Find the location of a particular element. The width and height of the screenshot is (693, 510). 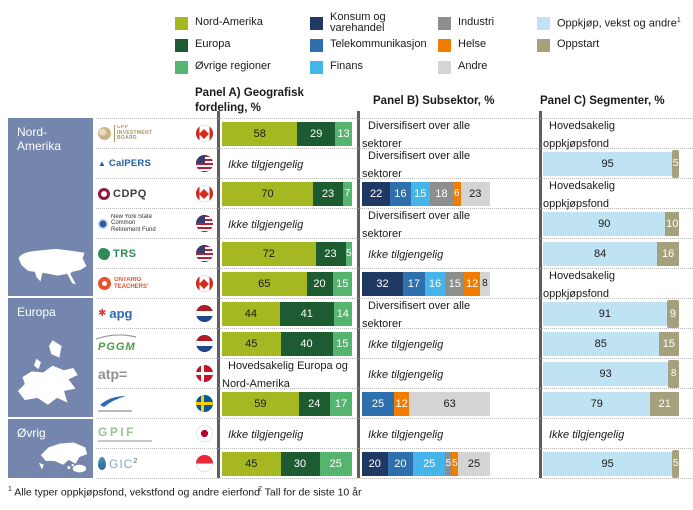

logo-caption-line is located at coordinates (125, 441).